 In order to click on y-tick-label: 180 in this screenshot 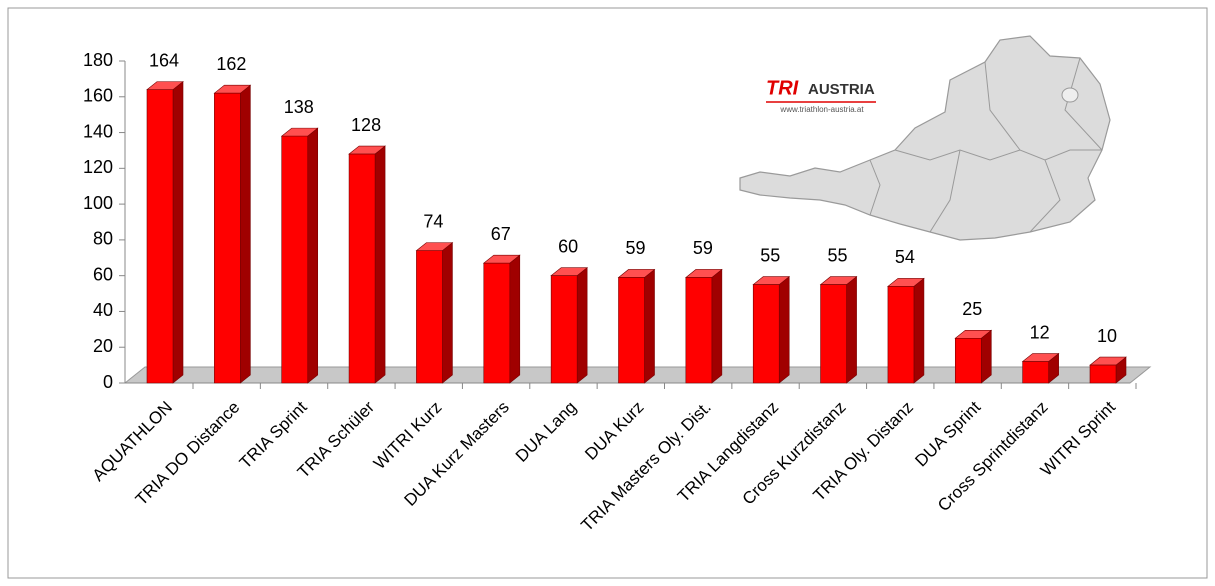, I will do `click(98, 60)`.